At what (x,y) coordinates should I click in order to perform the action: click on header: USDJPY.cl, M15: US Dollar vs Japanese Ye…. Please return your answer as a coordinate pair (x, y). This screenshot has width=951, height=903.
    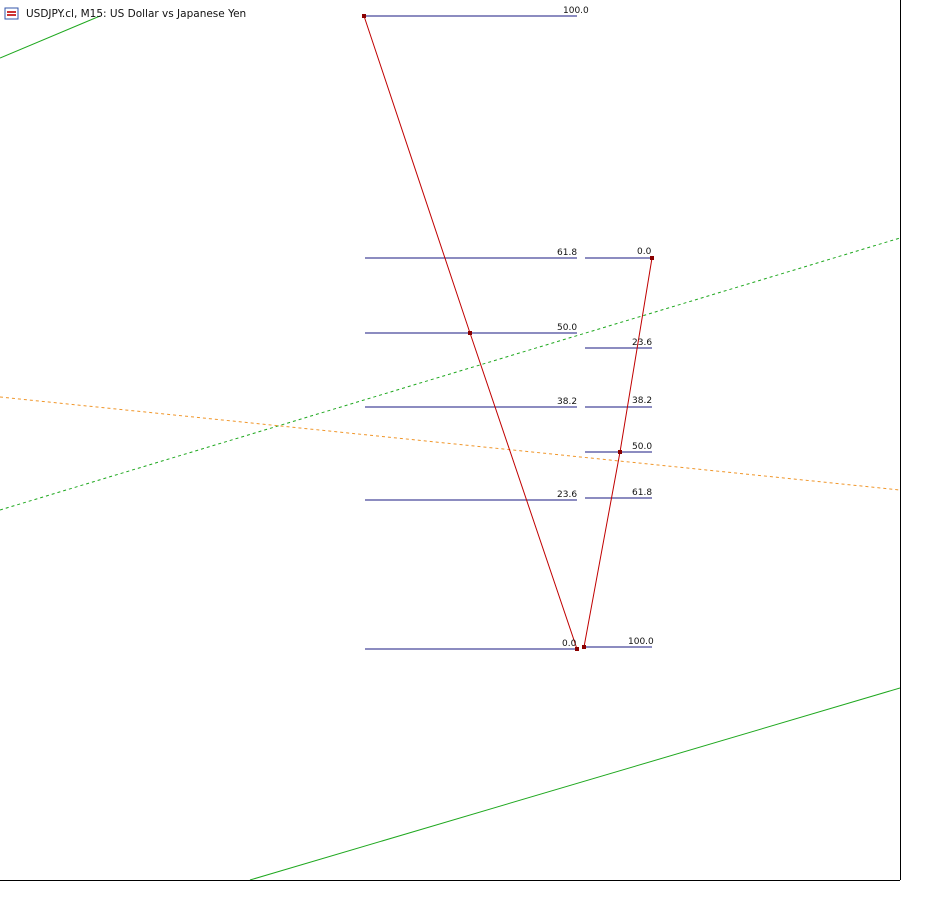
    Looking at the image, I should click on (125, 13).